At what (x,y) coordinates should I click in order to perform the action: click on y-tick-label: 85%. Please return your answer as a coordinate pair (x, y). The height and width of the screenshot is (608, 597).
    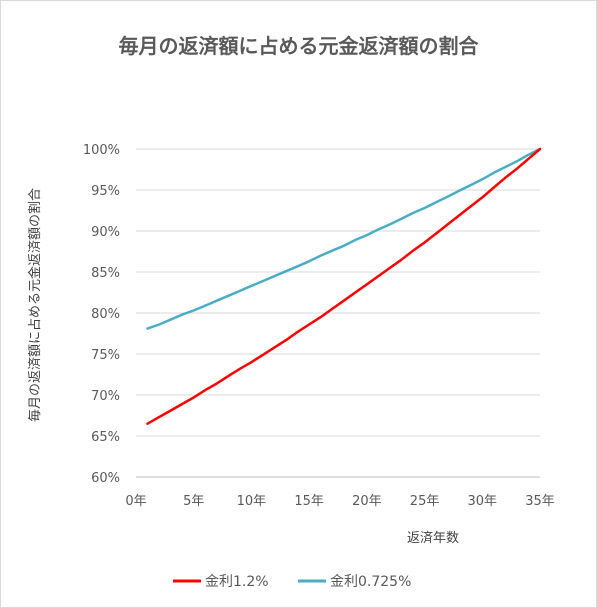
    Looking at the image, I should click on (105, 273).